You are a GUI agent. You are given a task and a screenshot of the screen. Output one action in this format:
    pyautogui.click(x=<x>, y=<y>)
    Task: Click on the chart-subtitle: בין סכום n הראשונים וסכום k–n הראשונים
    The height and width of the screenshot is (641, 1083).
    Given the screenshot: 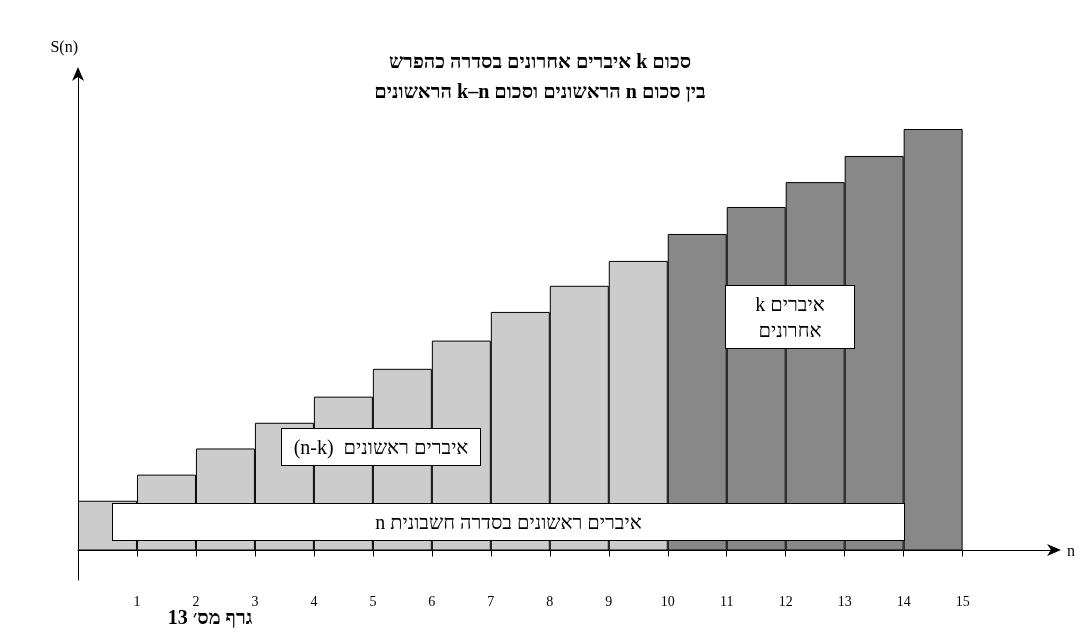 What is the action you would take?
    pyautogui.click(x=540, y=91)
    